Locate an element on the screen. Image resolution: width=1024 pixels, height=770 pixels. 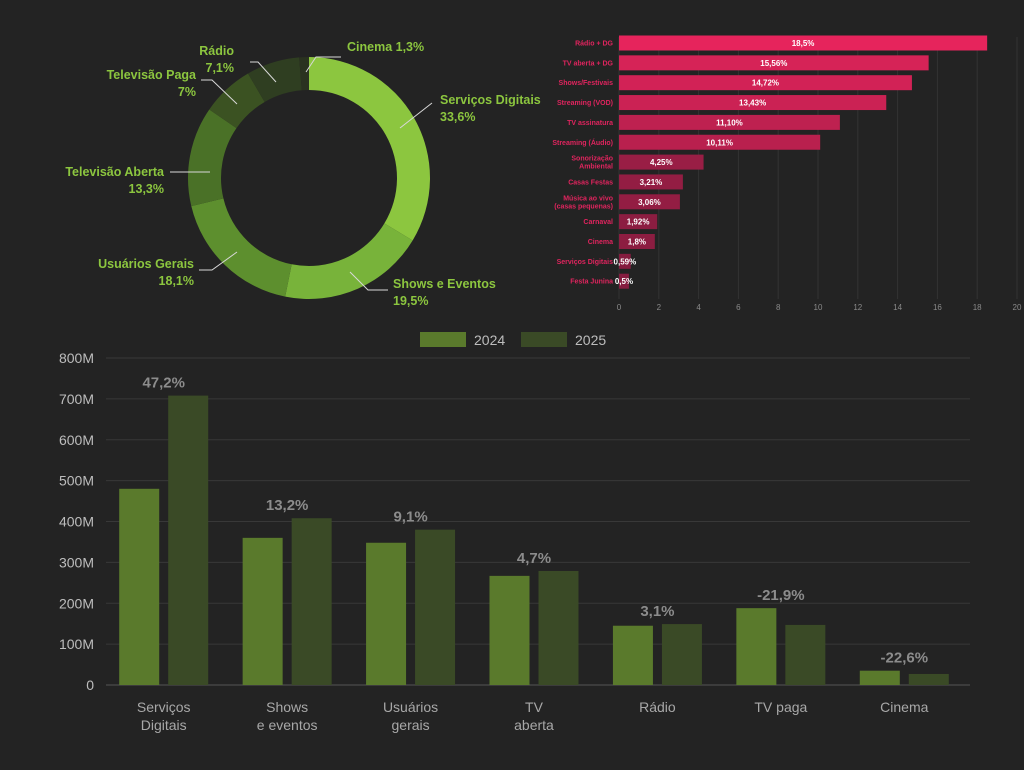
hbar-bar-servicos-digitais is located at coordinates (625, 261).